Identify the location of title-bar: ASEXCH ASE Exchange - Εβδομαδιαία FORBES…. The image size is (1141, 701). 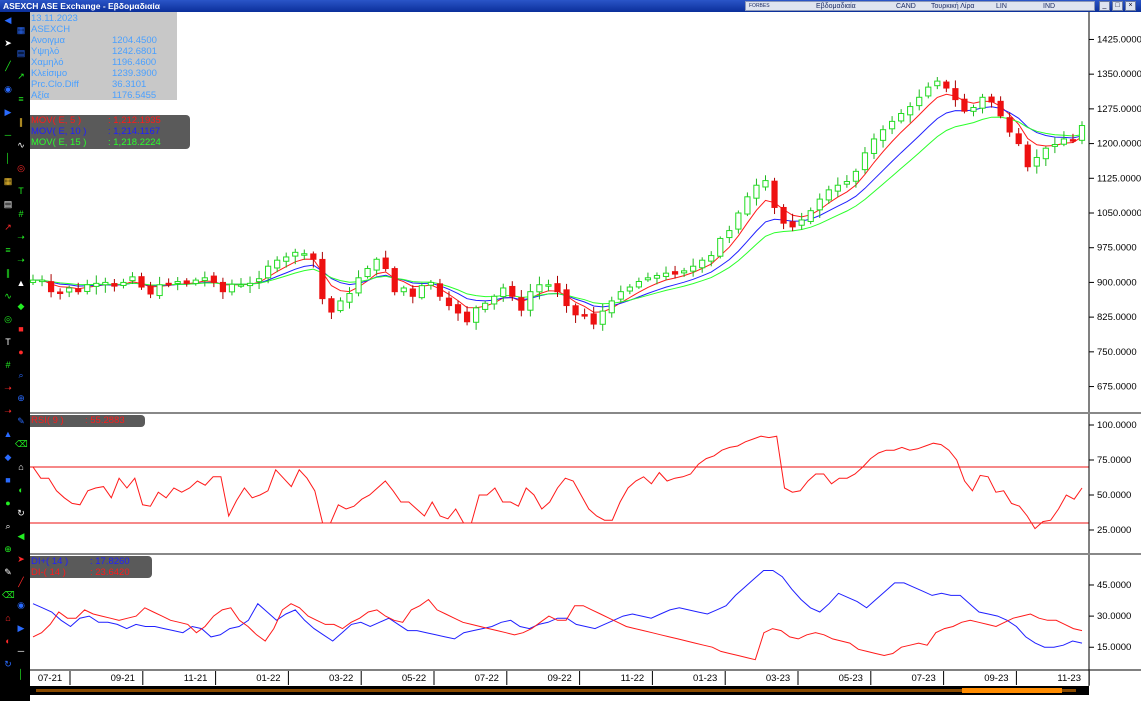
(570, 6).